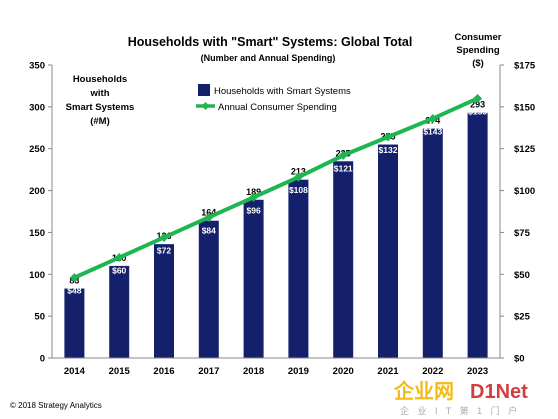  Describe the element at coordinates (298, 371) in the screenshot. I see `x-tick-label: 2019` at that location.